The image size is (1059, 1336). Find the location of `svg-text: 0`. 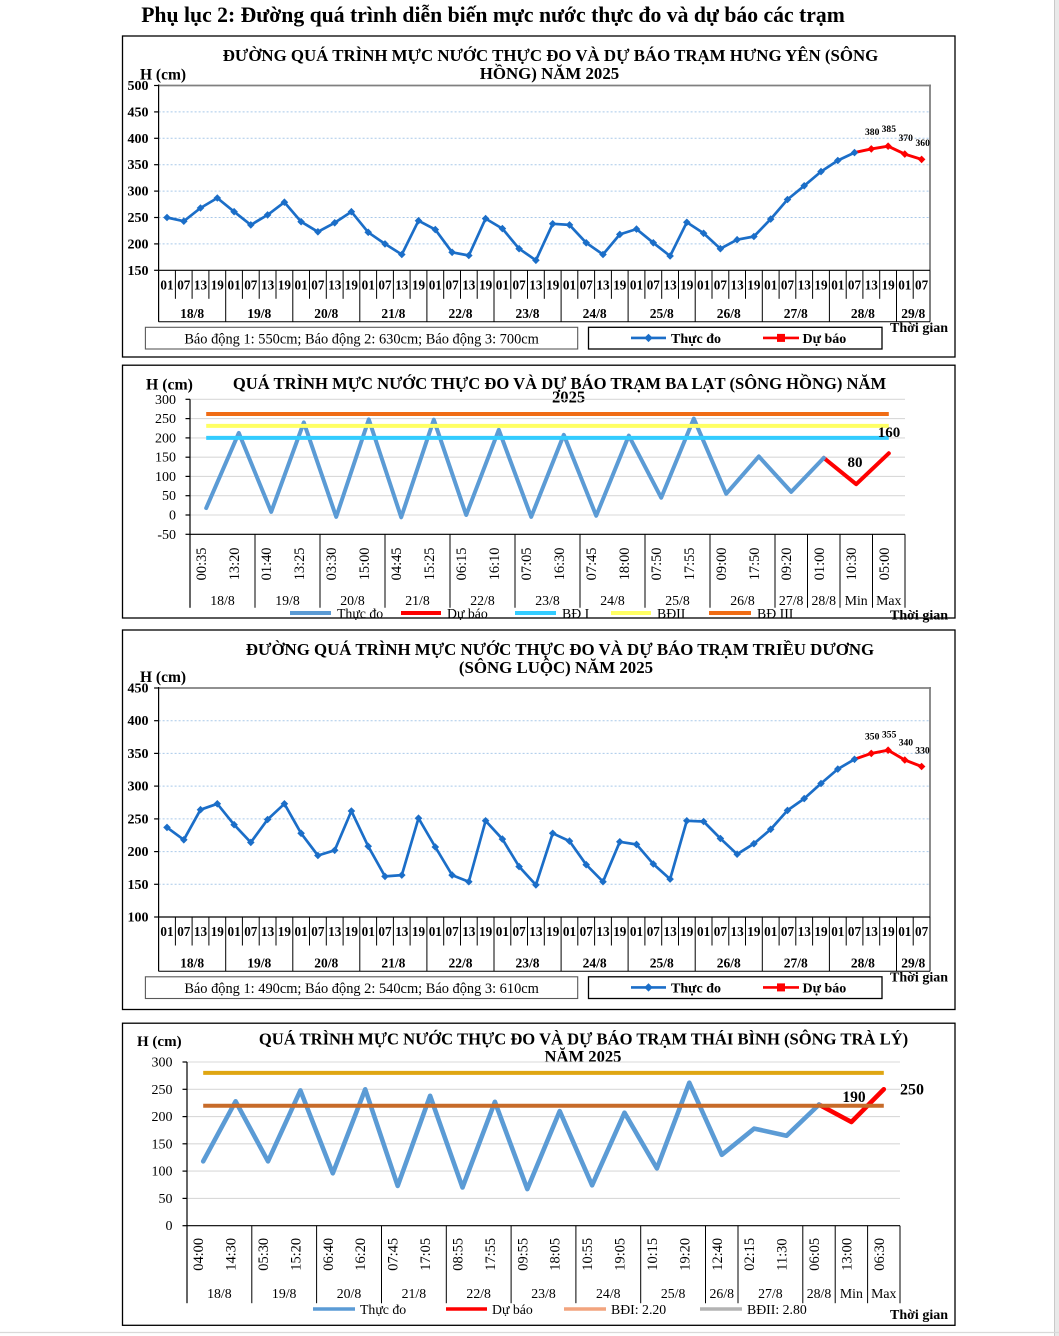

svg-text: 0 is located at coordinates (169, 1226).